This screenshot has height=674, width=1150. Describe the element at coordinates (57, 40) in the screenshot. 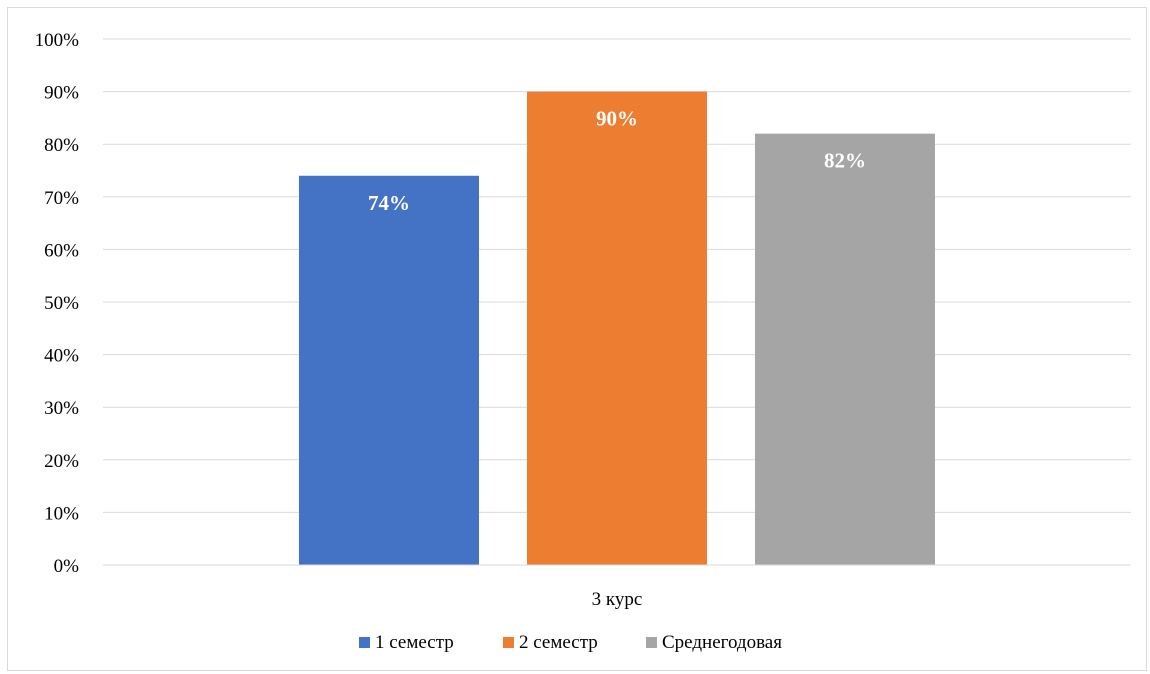

I see `y-tick-label: 100%` at that location.